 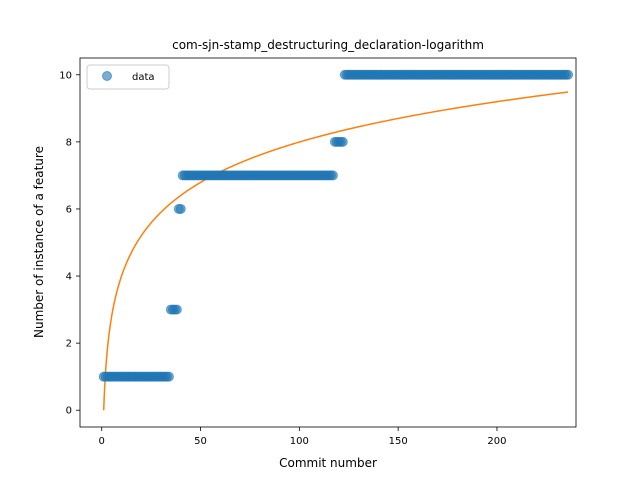 What do you see at coordinates (328, 463) in the screenshot?
I see `x-axis-label: Commit number` at bounding box center [328, 463].